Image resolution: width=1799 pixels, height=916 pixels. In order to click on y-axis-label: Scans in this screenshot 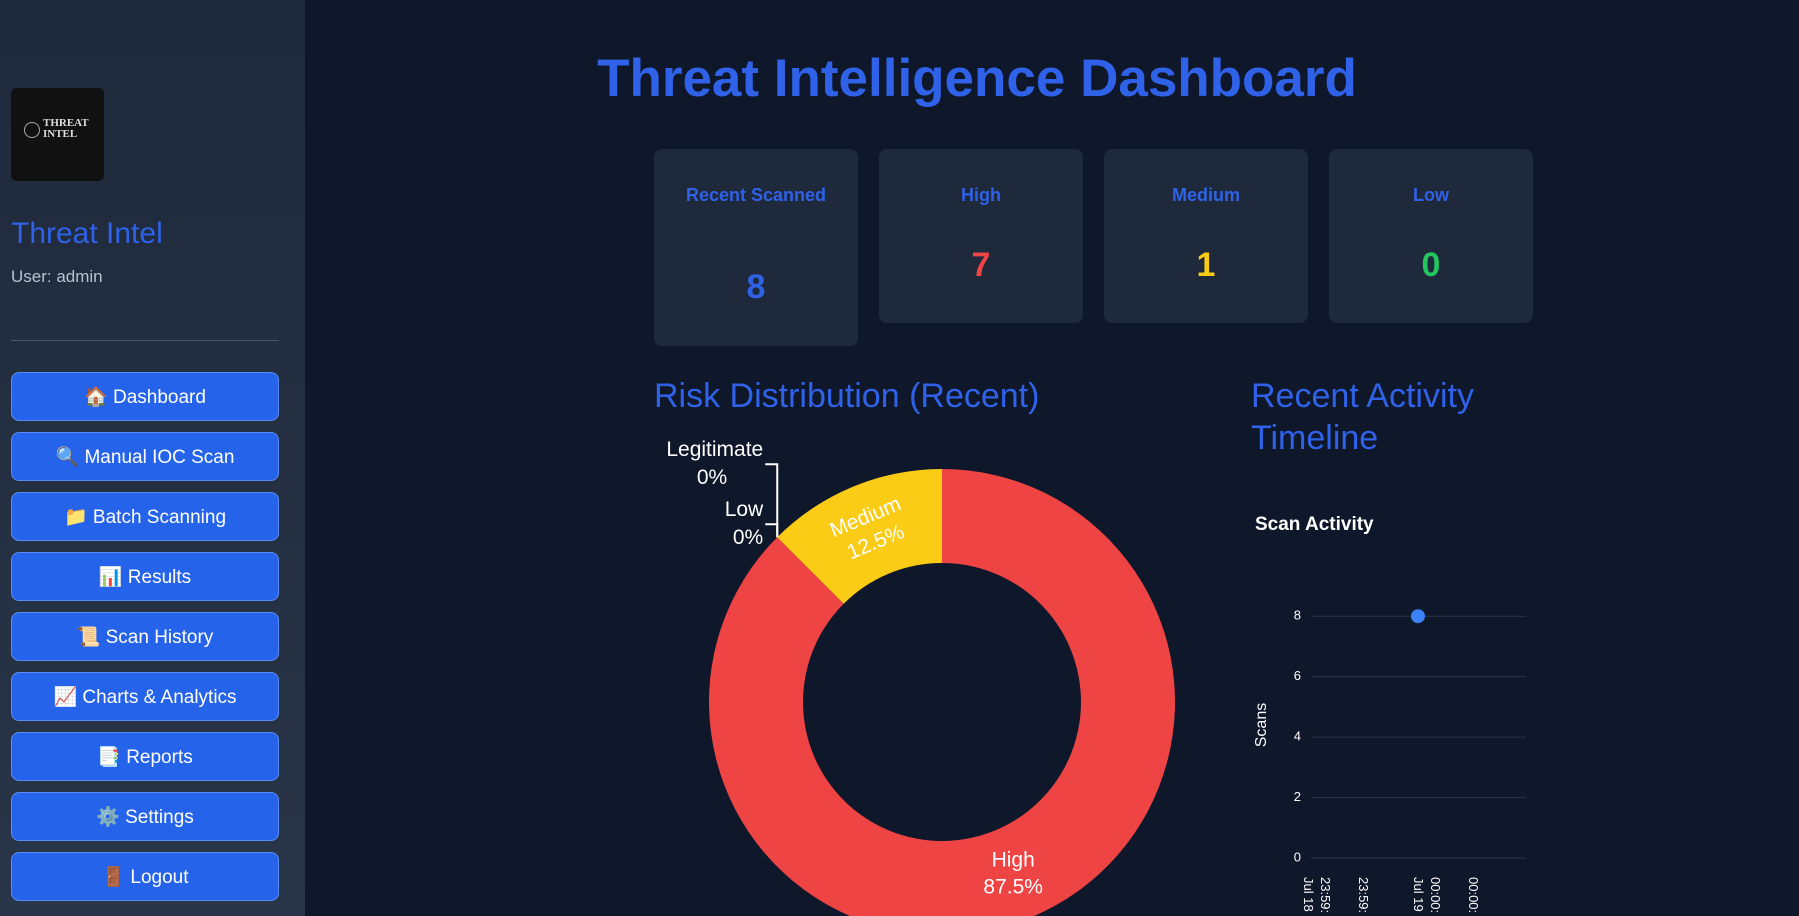, I will do `click(1261, 725)`.